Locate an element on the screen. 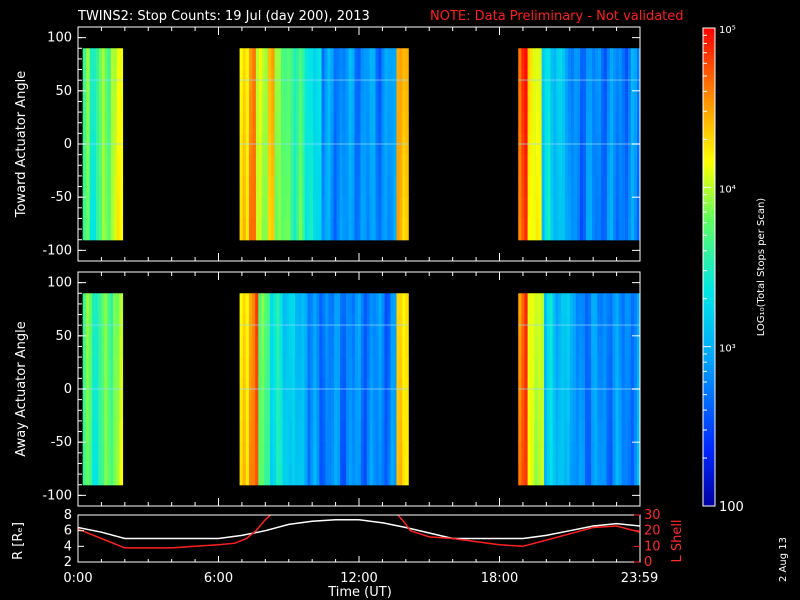  x-tick-label: 18:00 is located at coordinates (499, 578).